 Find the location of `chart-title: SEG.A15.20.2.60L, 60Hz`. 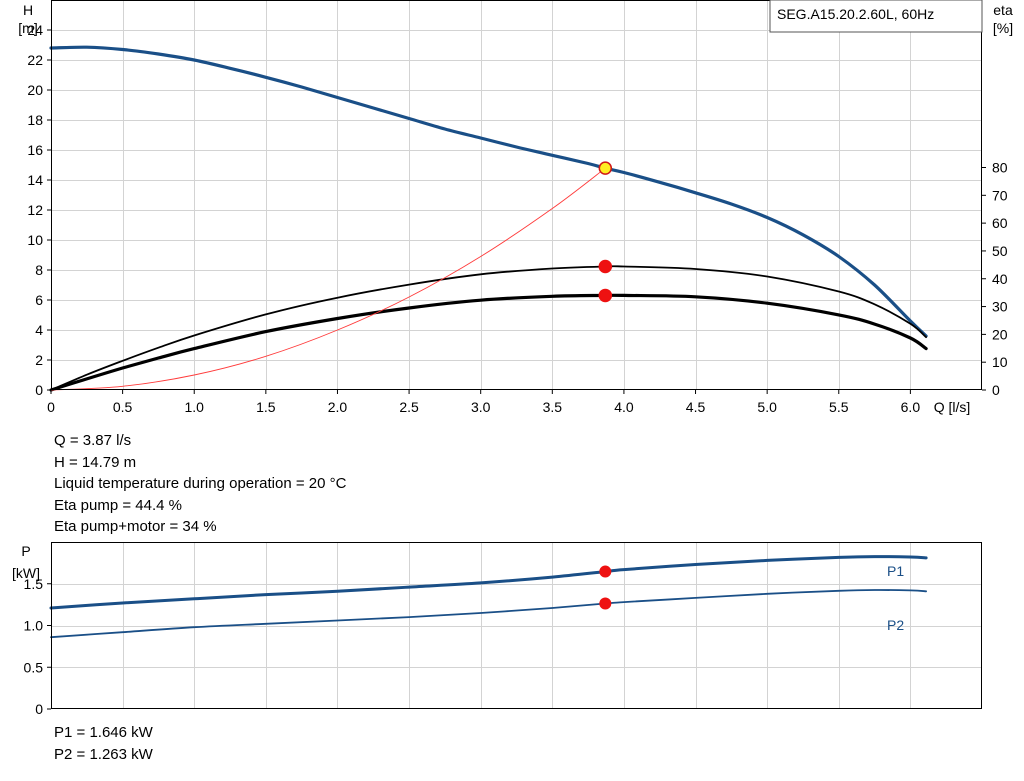

chart-title: SEG.A15.20.2.60L, 60Hz is located at coordinates (855, 14).